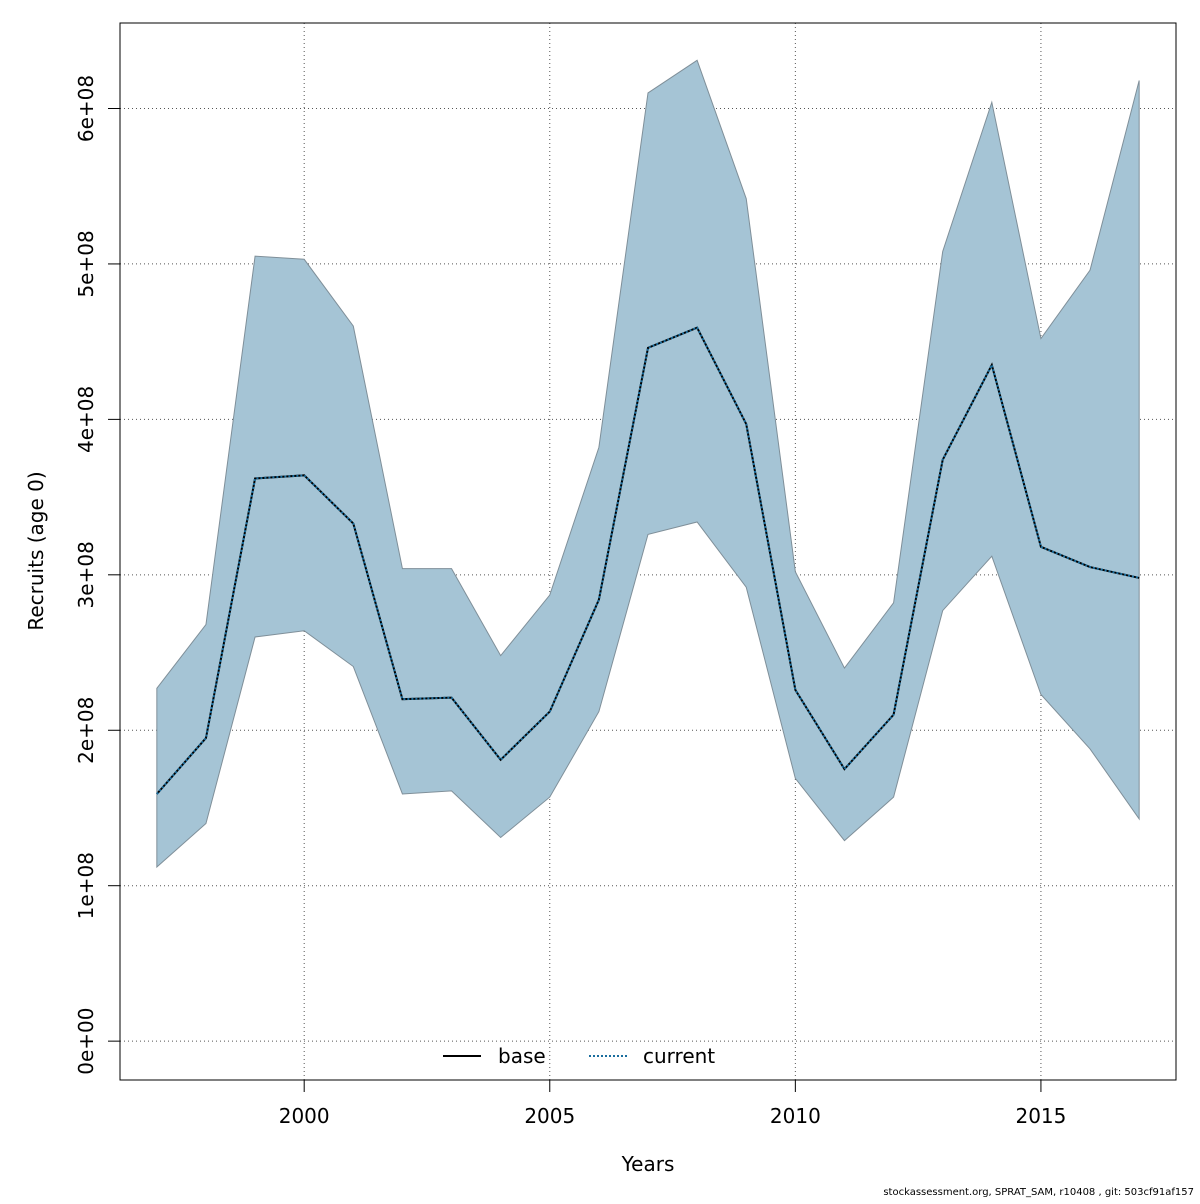 Image resolution: width=1200 pixels, height=1204 pixels. Describe the element at coordinates (86, 1041) in the screenshot. I see `y-tick-label-0: 0e+00` at that location.